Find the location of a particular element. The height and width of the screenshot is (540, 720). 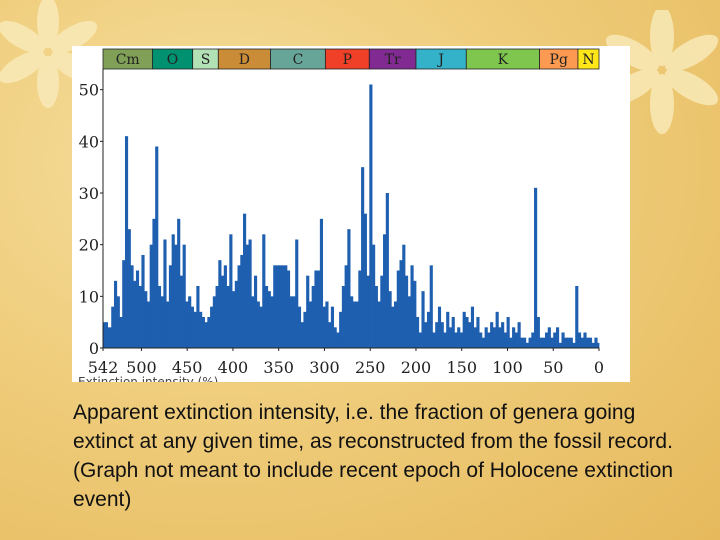

chart-axis-caption-fragment: Extinction intensity (%) is located at coordinates (148, 378).